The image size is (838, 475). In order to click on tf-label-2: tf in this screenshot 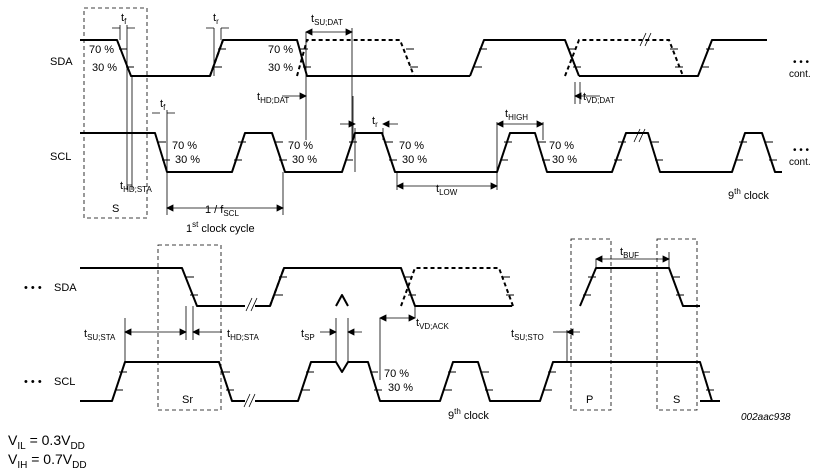, I will do `click(163, 105)`.